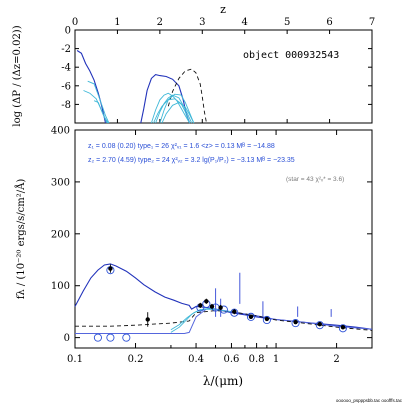 The width and height of the screenshot is (407, 407). What do you see at coordinates (66, 86) in the screenshot?
I see `top-y-tick-label: -6` at bounding box center [66, 86].